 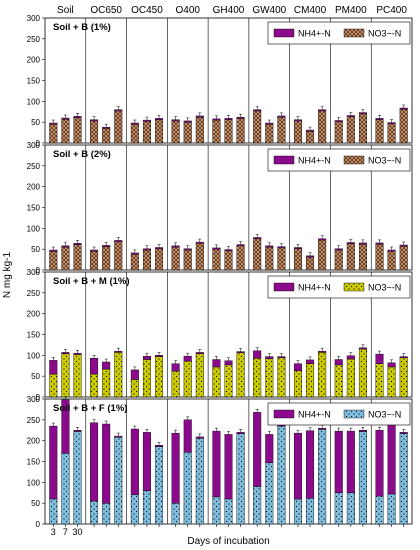 I want to click on legend-swatch-nh4, so click(x=284, y=160).